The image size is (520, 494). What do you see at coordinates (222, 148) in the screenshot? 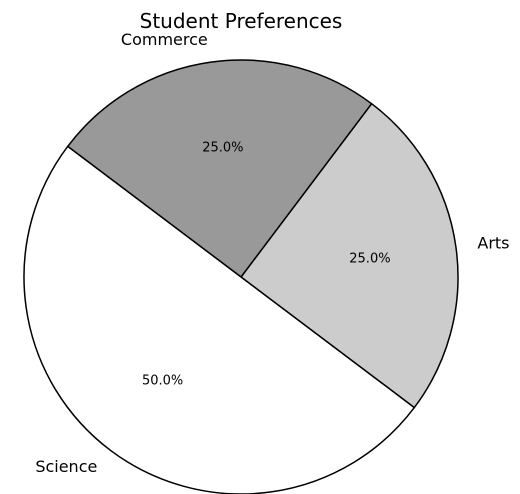
I see `pct-label-commerce: 25.0%` at bounding box center [222, 148].